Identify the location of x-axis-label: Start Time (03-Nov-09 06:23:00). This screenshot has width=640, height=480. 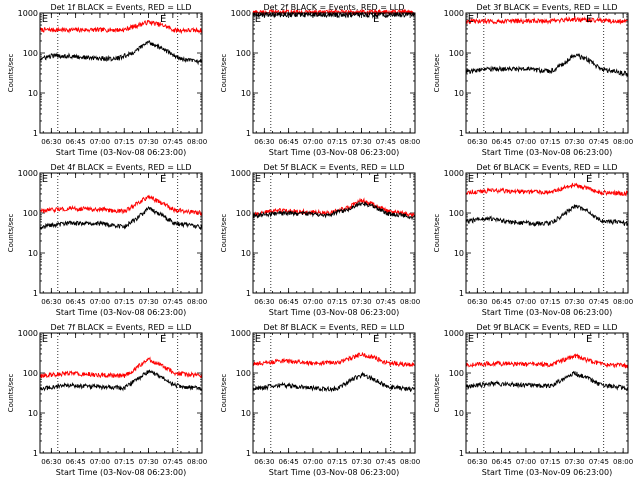
(547, 472).